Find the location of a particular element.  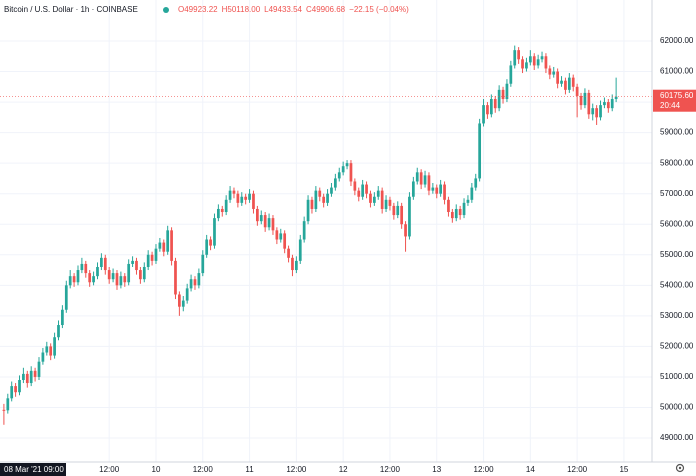

x-tick-label: 11 is located at coordinates (249, 469).